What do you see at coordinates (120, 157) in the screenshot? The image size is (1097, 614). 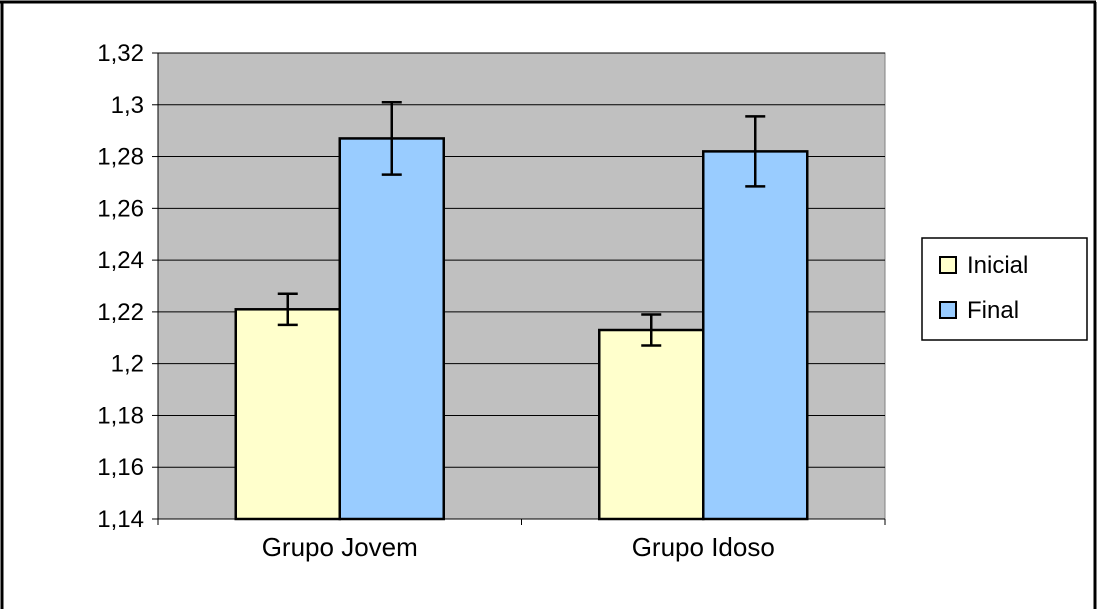 I see `y-tick-label: 1,28` at bounding box center [120, 157].